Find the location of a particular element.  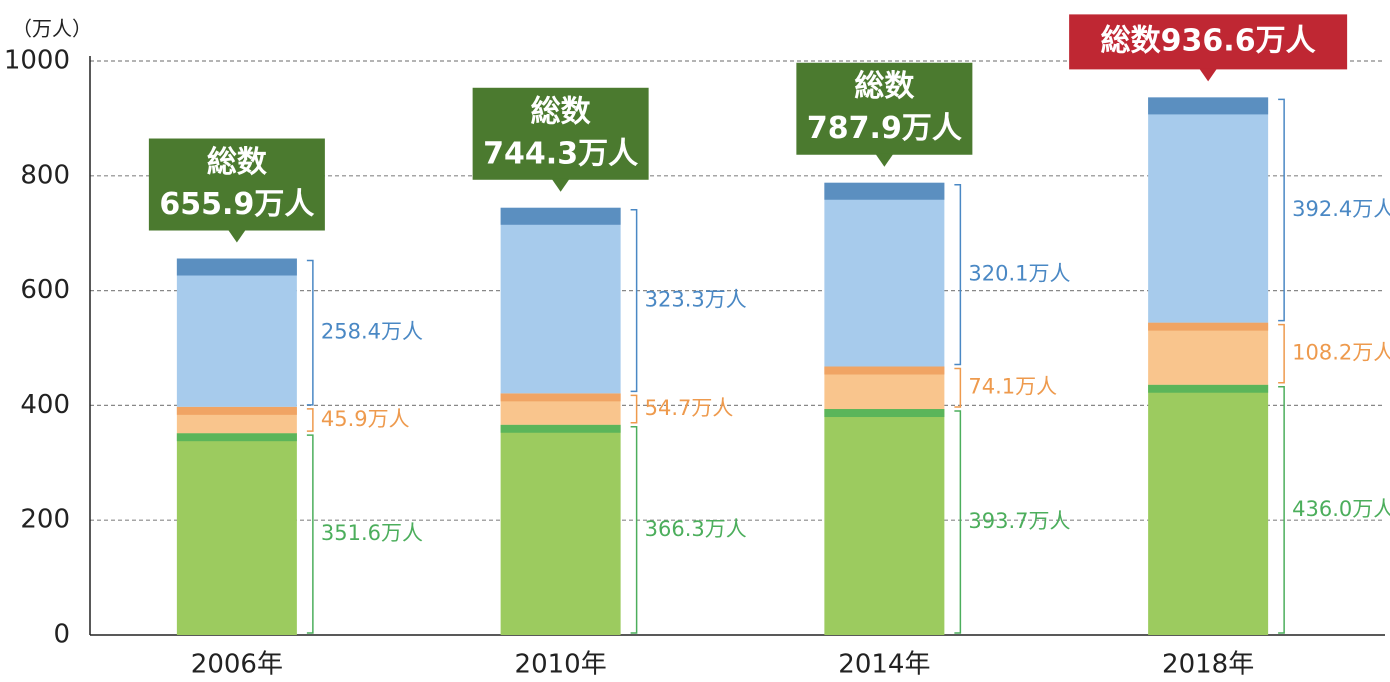

callout-text: 744.3万人 is located at coordinates (560, 153).